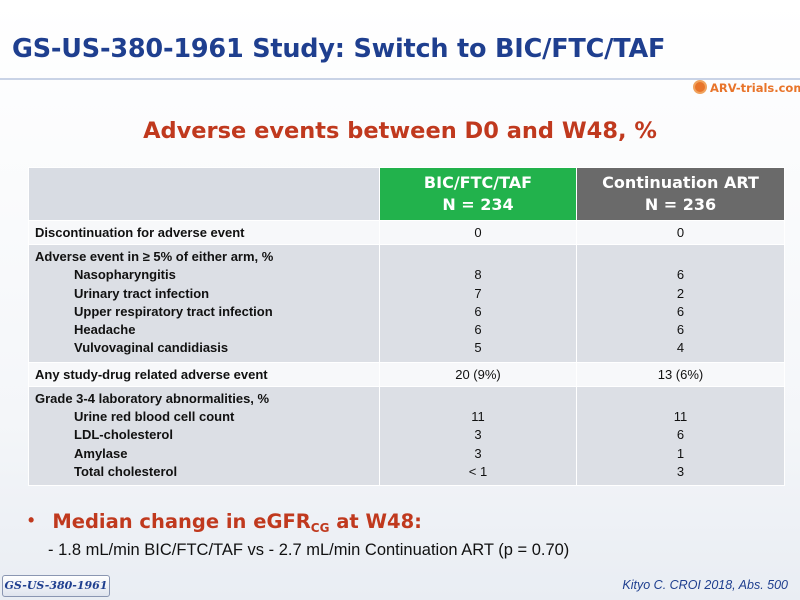 The image size is (800, 600). Describe the element at coordinates (478, 275) in the screenshot. I see `bic-value: 8` at that location.